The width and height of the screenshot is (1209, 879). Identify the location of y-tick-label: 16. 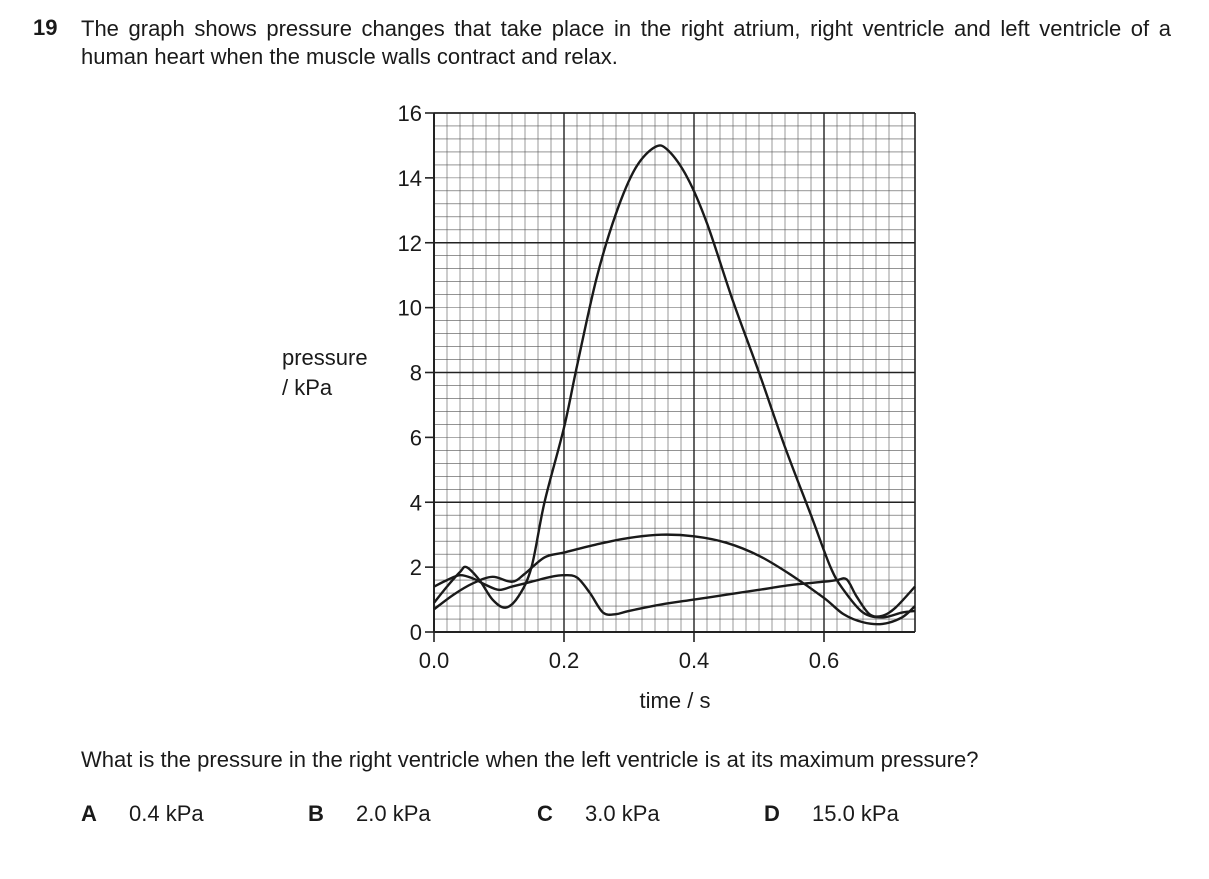
(410, 113).